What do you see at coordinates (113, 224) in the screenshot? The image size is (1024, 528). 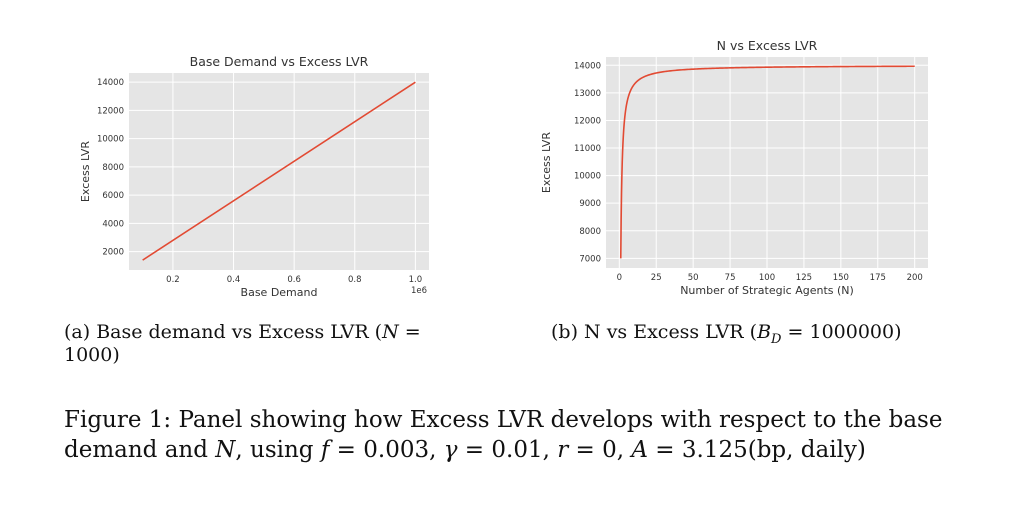 I see `y-tick-label: 4000` at bounding box center [113, 224].